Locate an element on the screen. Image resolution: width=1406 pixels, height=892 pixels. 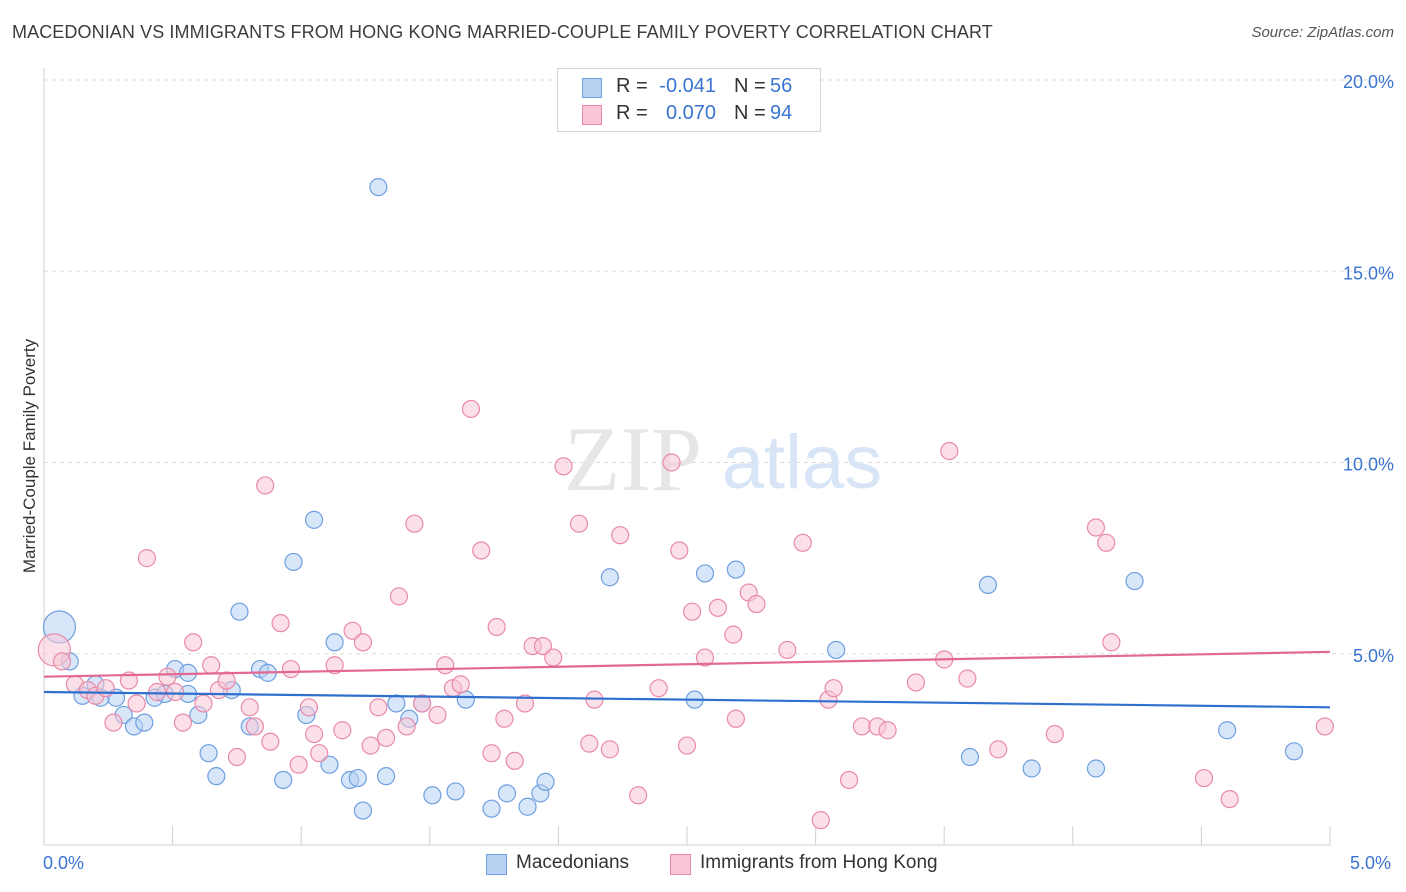
n-value: 94 is located at coordinates (781, 113).